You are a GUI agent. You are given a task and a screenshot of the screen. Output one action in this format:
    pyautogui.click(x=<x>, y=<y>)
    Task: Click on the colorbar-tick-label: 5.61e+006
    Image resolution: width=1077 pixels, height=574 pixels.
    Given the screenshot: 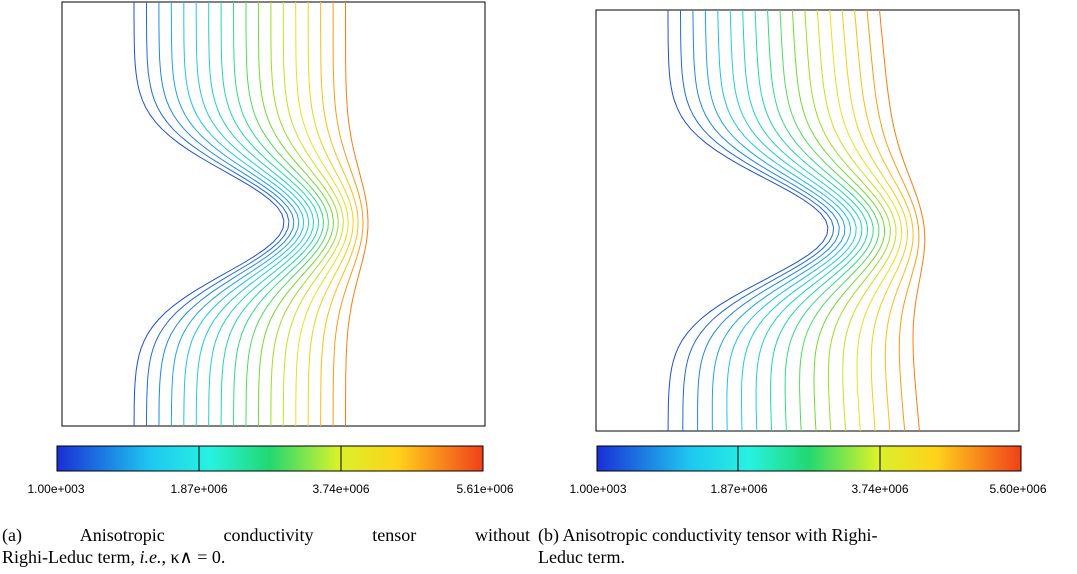 What is the action you would take?
    pyautogui.click(x=485, y=489)
    